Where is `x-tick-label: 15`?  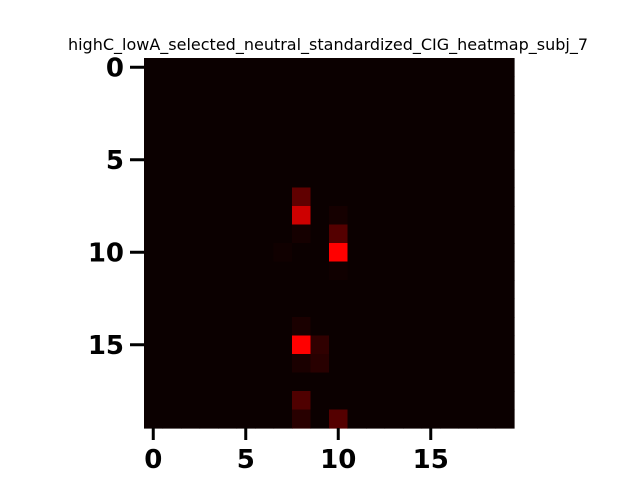 x-tick-label: 15 is located at coordinates (431, 460).